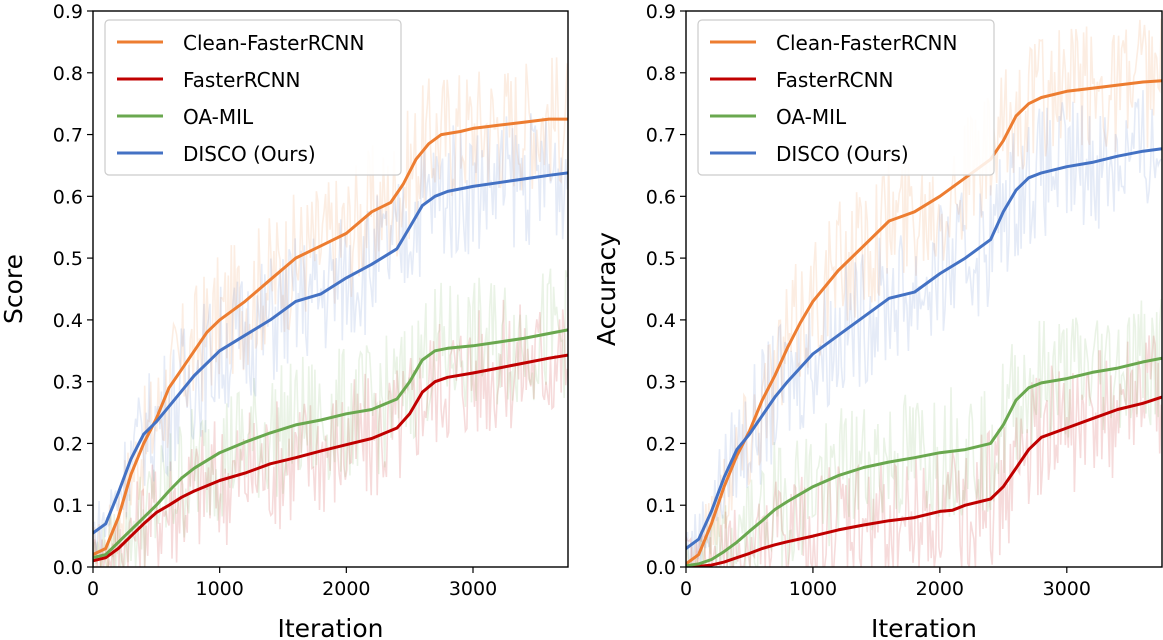 Image resolution: width=1163 pixels, height=640 pixels. I want to click on raw-series-fasterrcnn, so click(924, 451).